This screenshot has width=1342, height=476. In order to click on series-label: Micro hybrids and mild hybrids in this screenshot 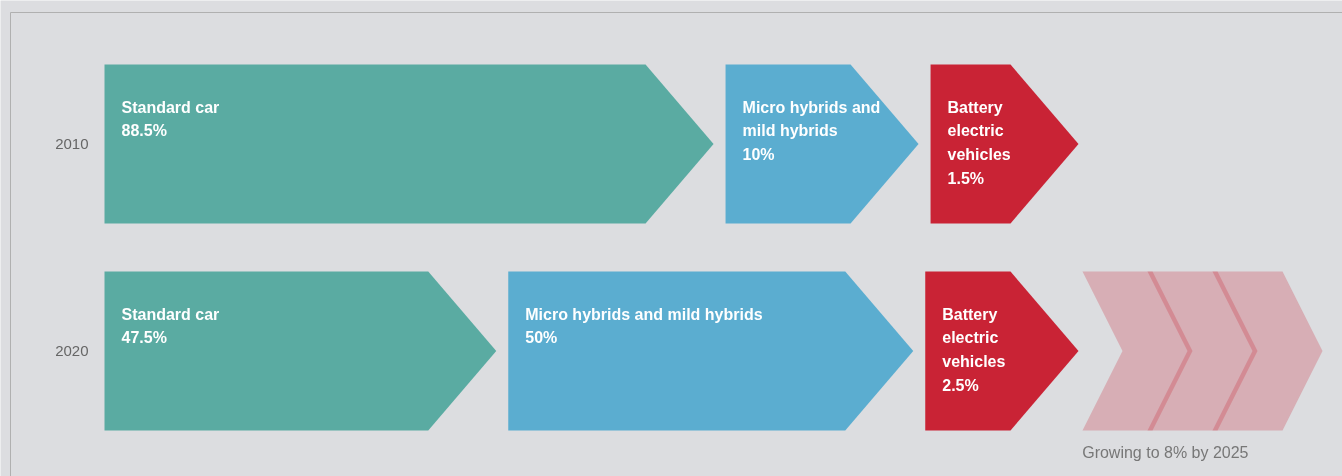, I will do `click(811, 119)`.